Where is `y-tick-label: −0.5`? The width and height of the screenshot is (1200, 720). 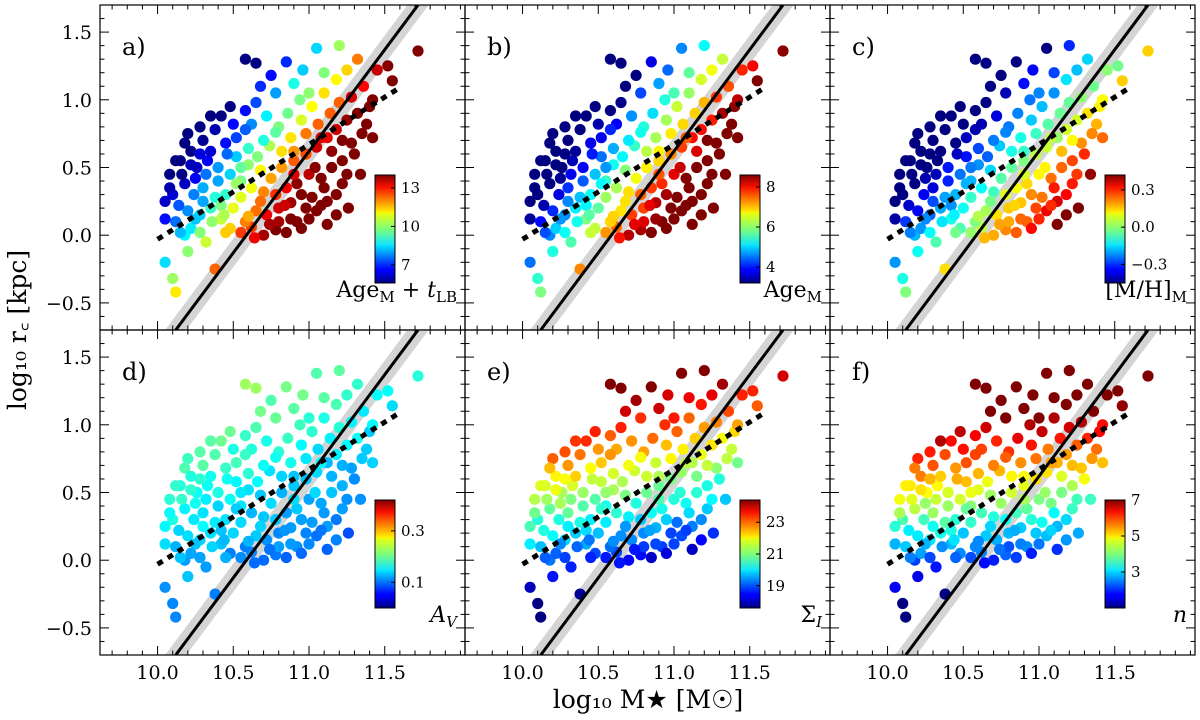 y-tick-label: −0.5 is located at coordinates (69, 304).